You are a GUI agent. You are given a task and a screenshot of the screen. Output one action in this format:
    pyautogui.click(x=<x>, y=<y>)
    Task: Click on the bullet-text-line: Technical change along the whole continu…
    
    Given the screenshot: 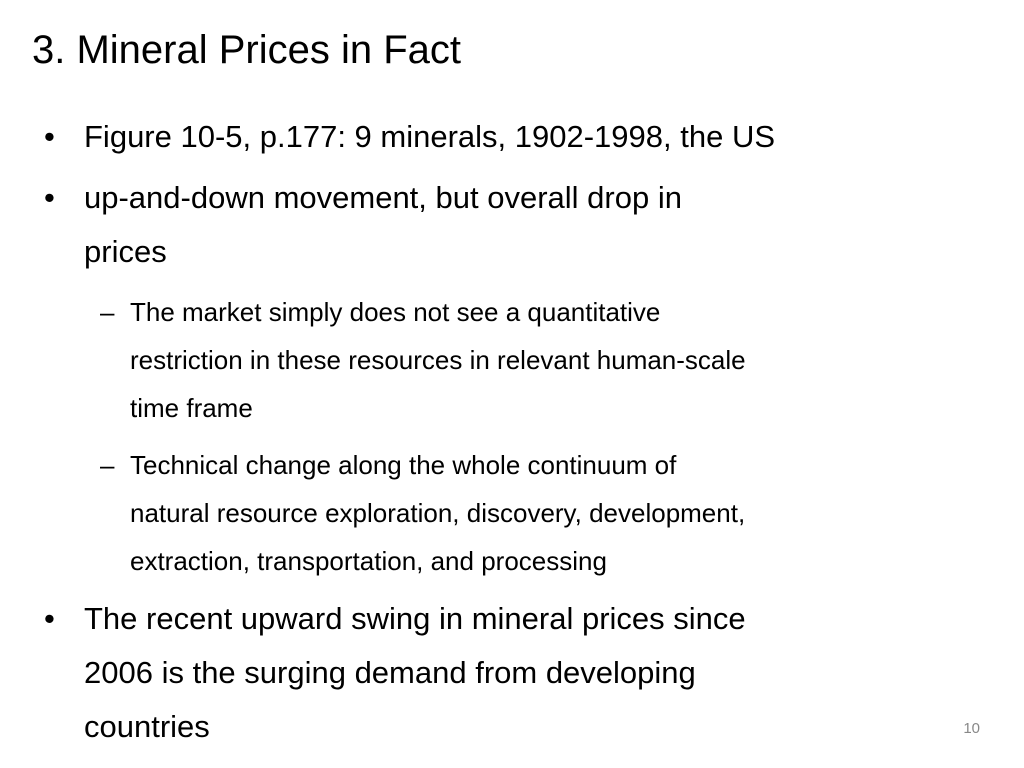 What is the action you would take?
    pyautogui.click(x=403, y=465)
    